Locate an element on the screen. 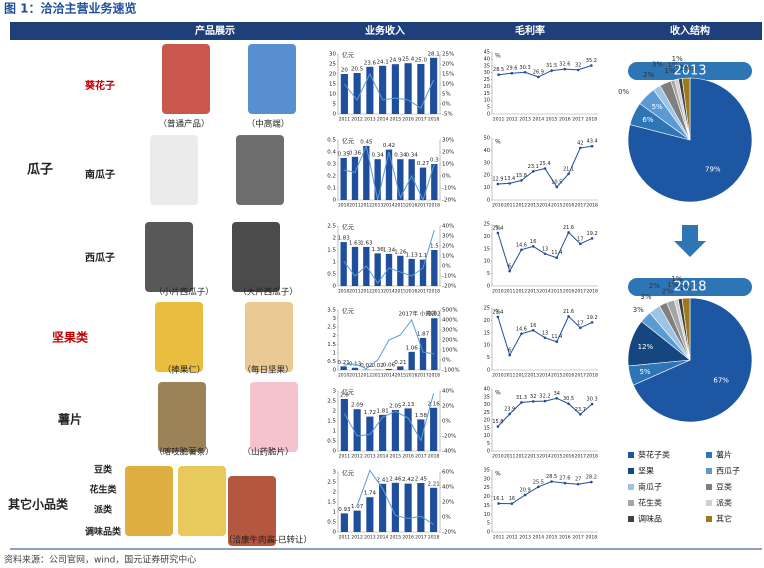  y2-tick-label: -20% is located at coordinates (449, 437).